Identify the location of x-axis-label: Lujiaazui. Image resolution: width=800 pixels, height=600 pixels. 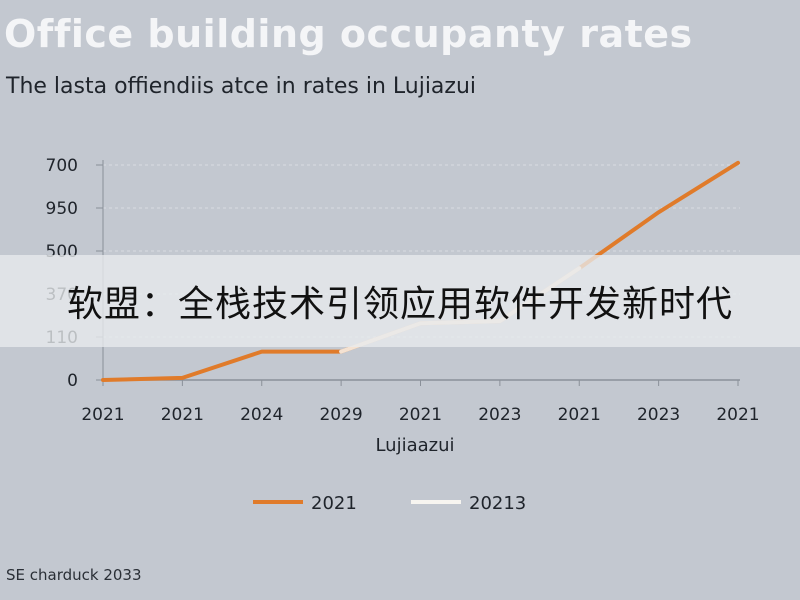
(414, 445).